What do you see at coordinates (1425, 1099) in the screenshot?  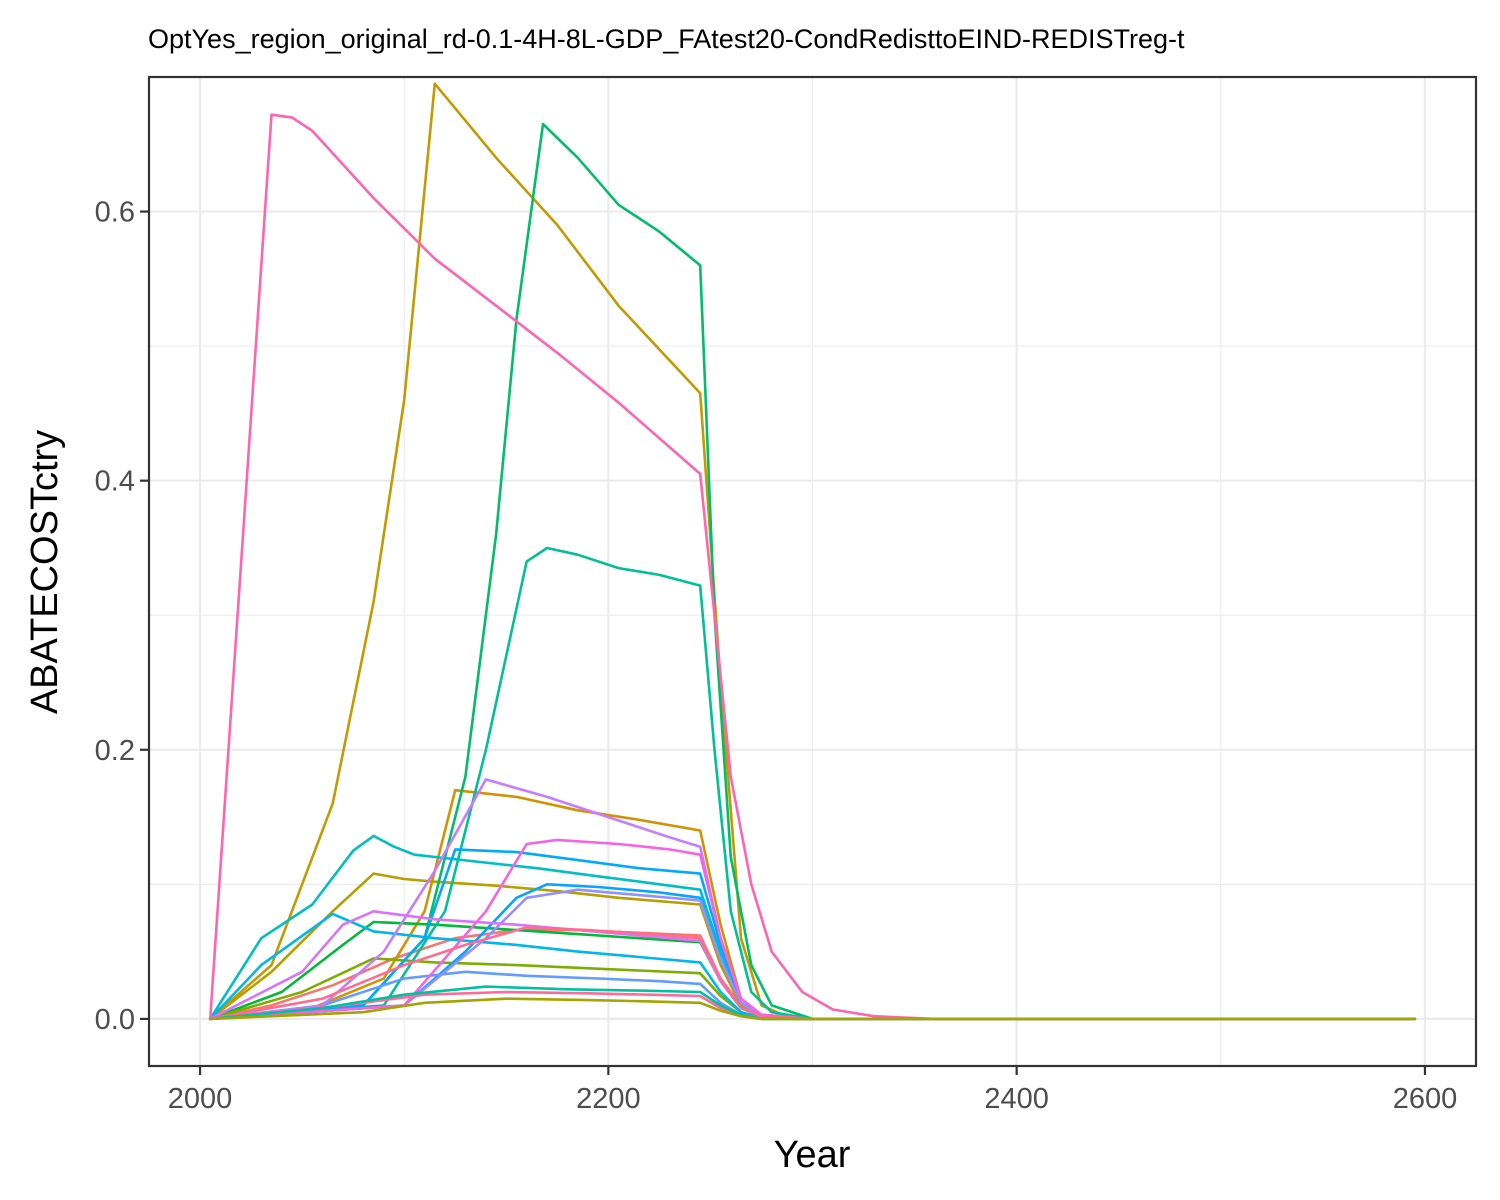 I see `x-tick-label: 2600` at bounding box center [1425, 1099].